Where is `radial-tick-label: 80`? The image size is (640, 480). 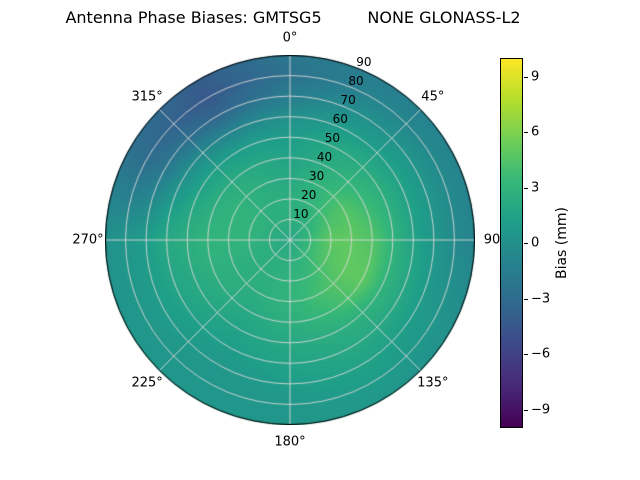 radial-tick-label: 80 is located at coordinates (356, 80).